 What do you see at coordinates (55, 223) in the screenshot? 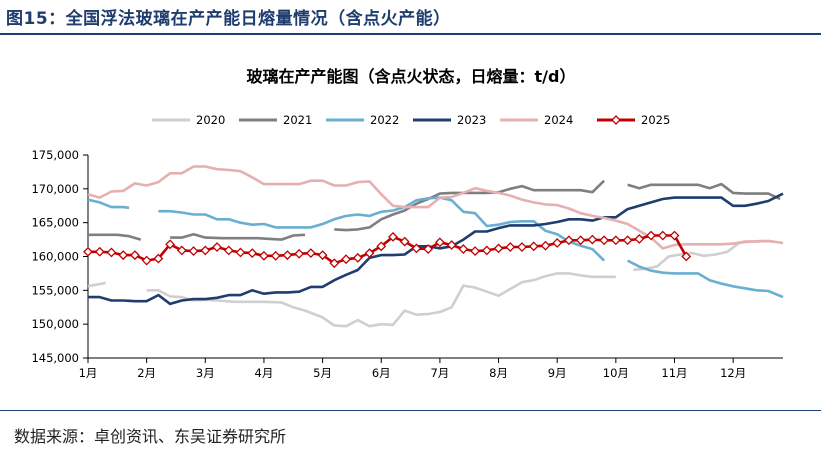
I see `y-tick-label: 165,000` at bounding box center [55, 223].